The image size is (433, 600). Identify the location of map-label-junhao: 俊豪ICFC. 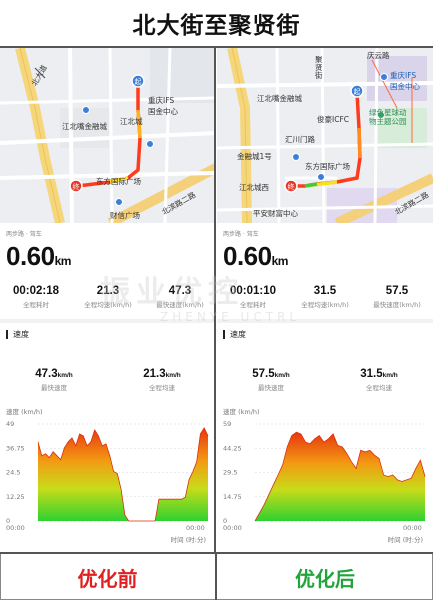
(333, 119).